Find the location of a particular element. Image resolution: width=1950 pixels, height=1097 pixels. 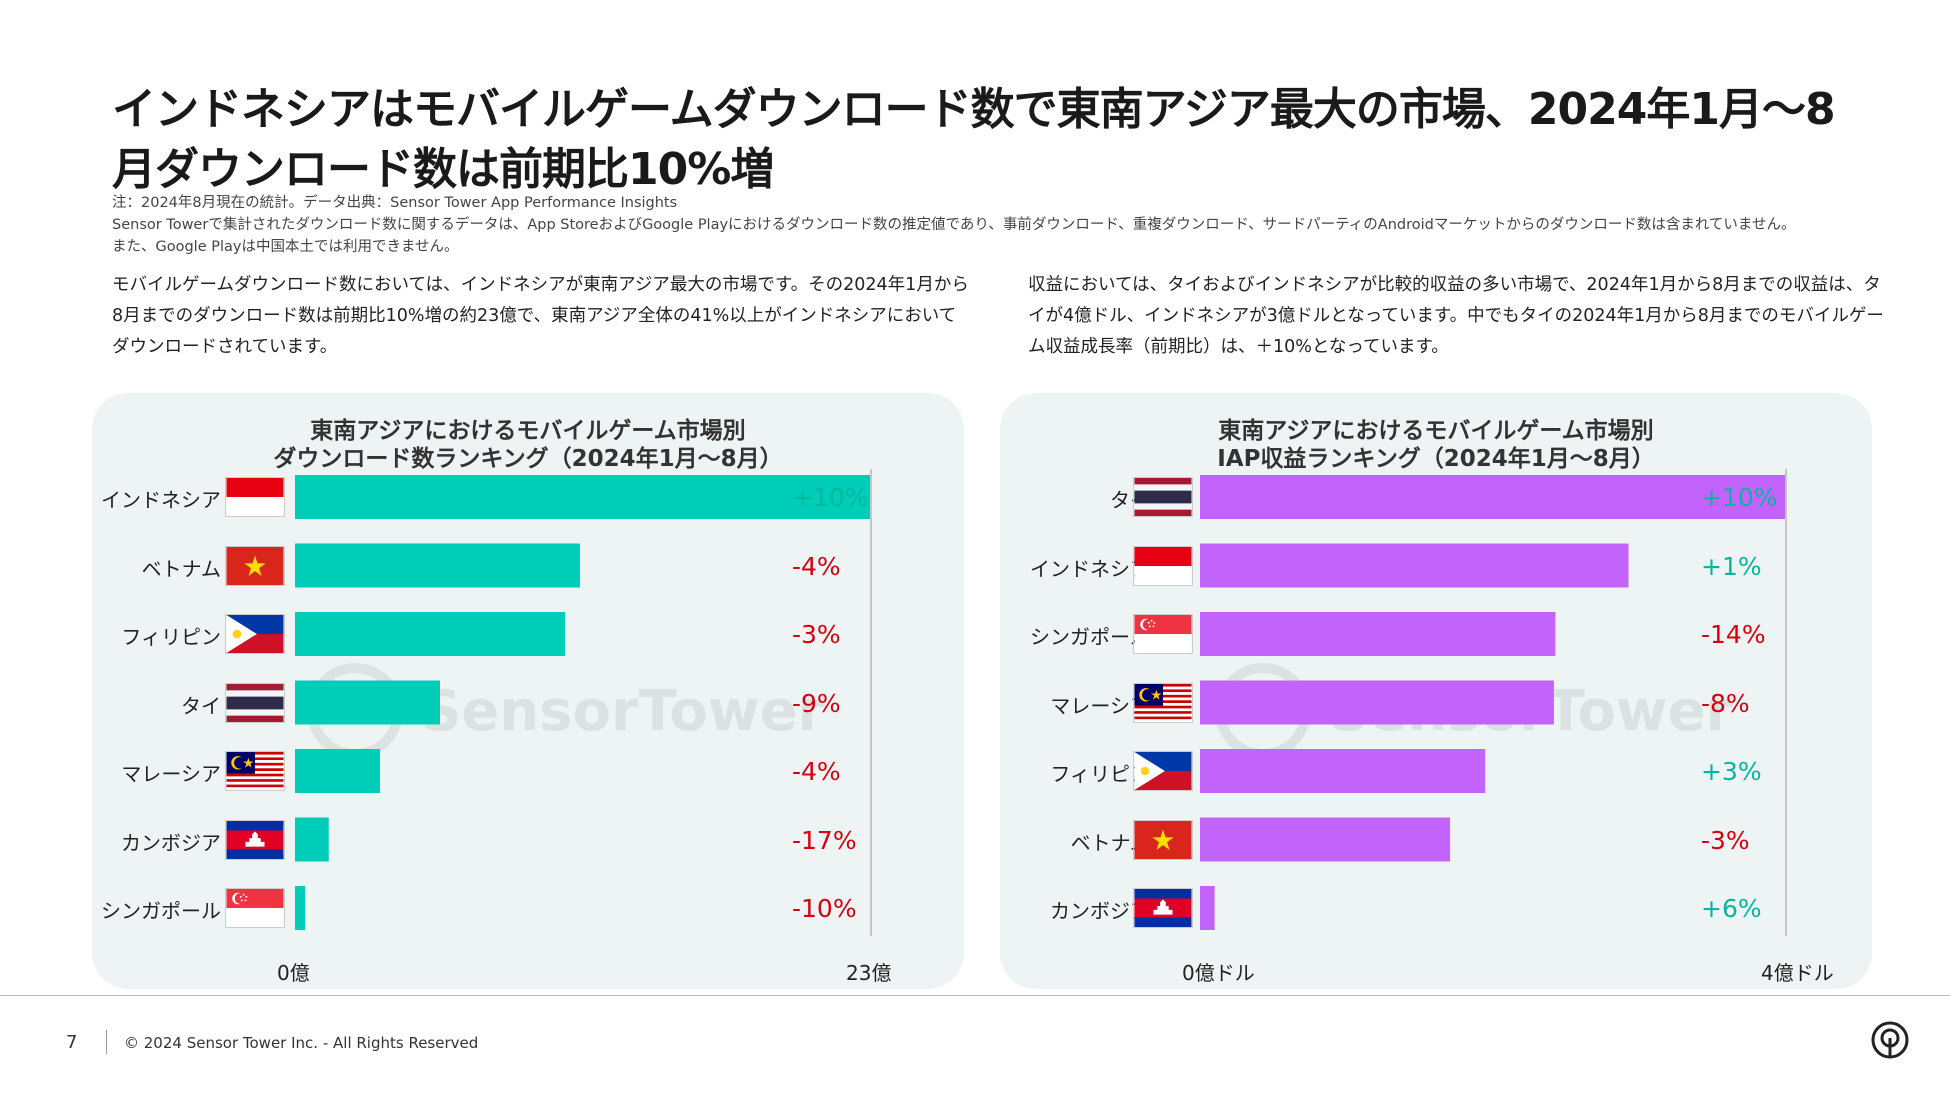

growth-label: +1% is located at coordinates (1731, 566).